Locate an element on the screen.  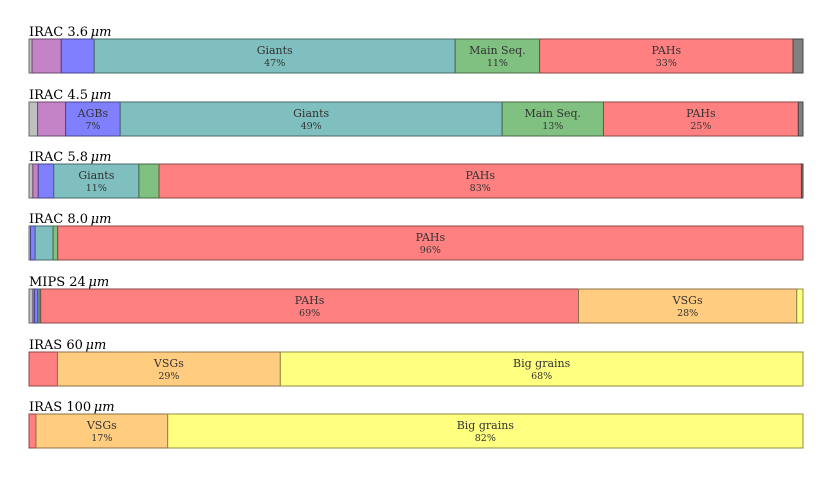
band-title: IRAC 4.5 μm is located at coordinates (70, 95).